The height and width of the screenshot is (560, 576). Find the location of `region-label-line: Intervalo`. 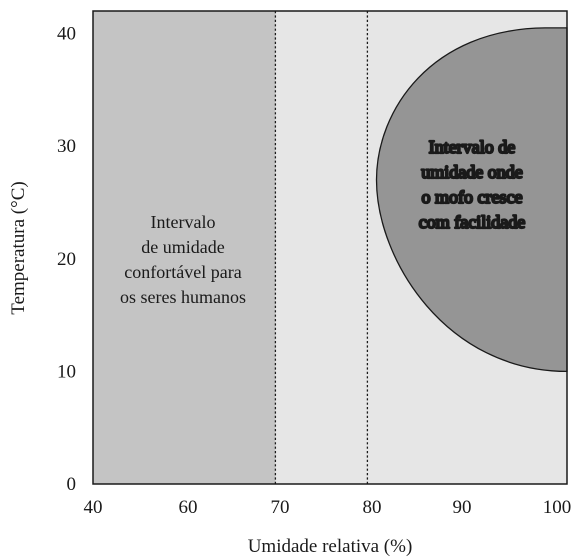

region-label-line: Intervalo is located at coordinates (183, 222).